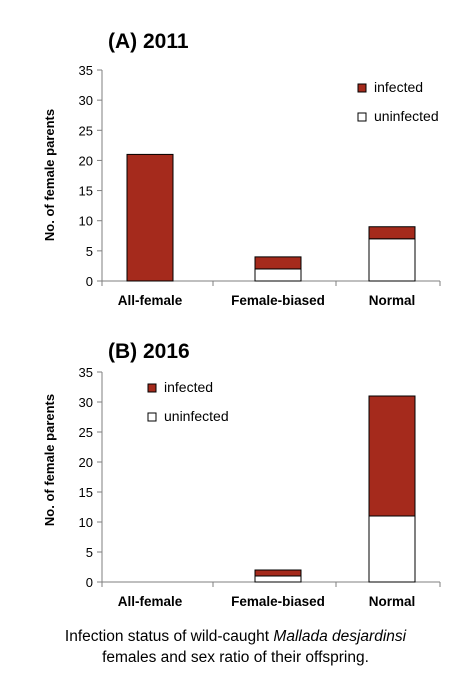  Describe the element at coordinates (169, 636) in the screenshot. I see `caption-prefix: Infection status of wild-caught` at that location.